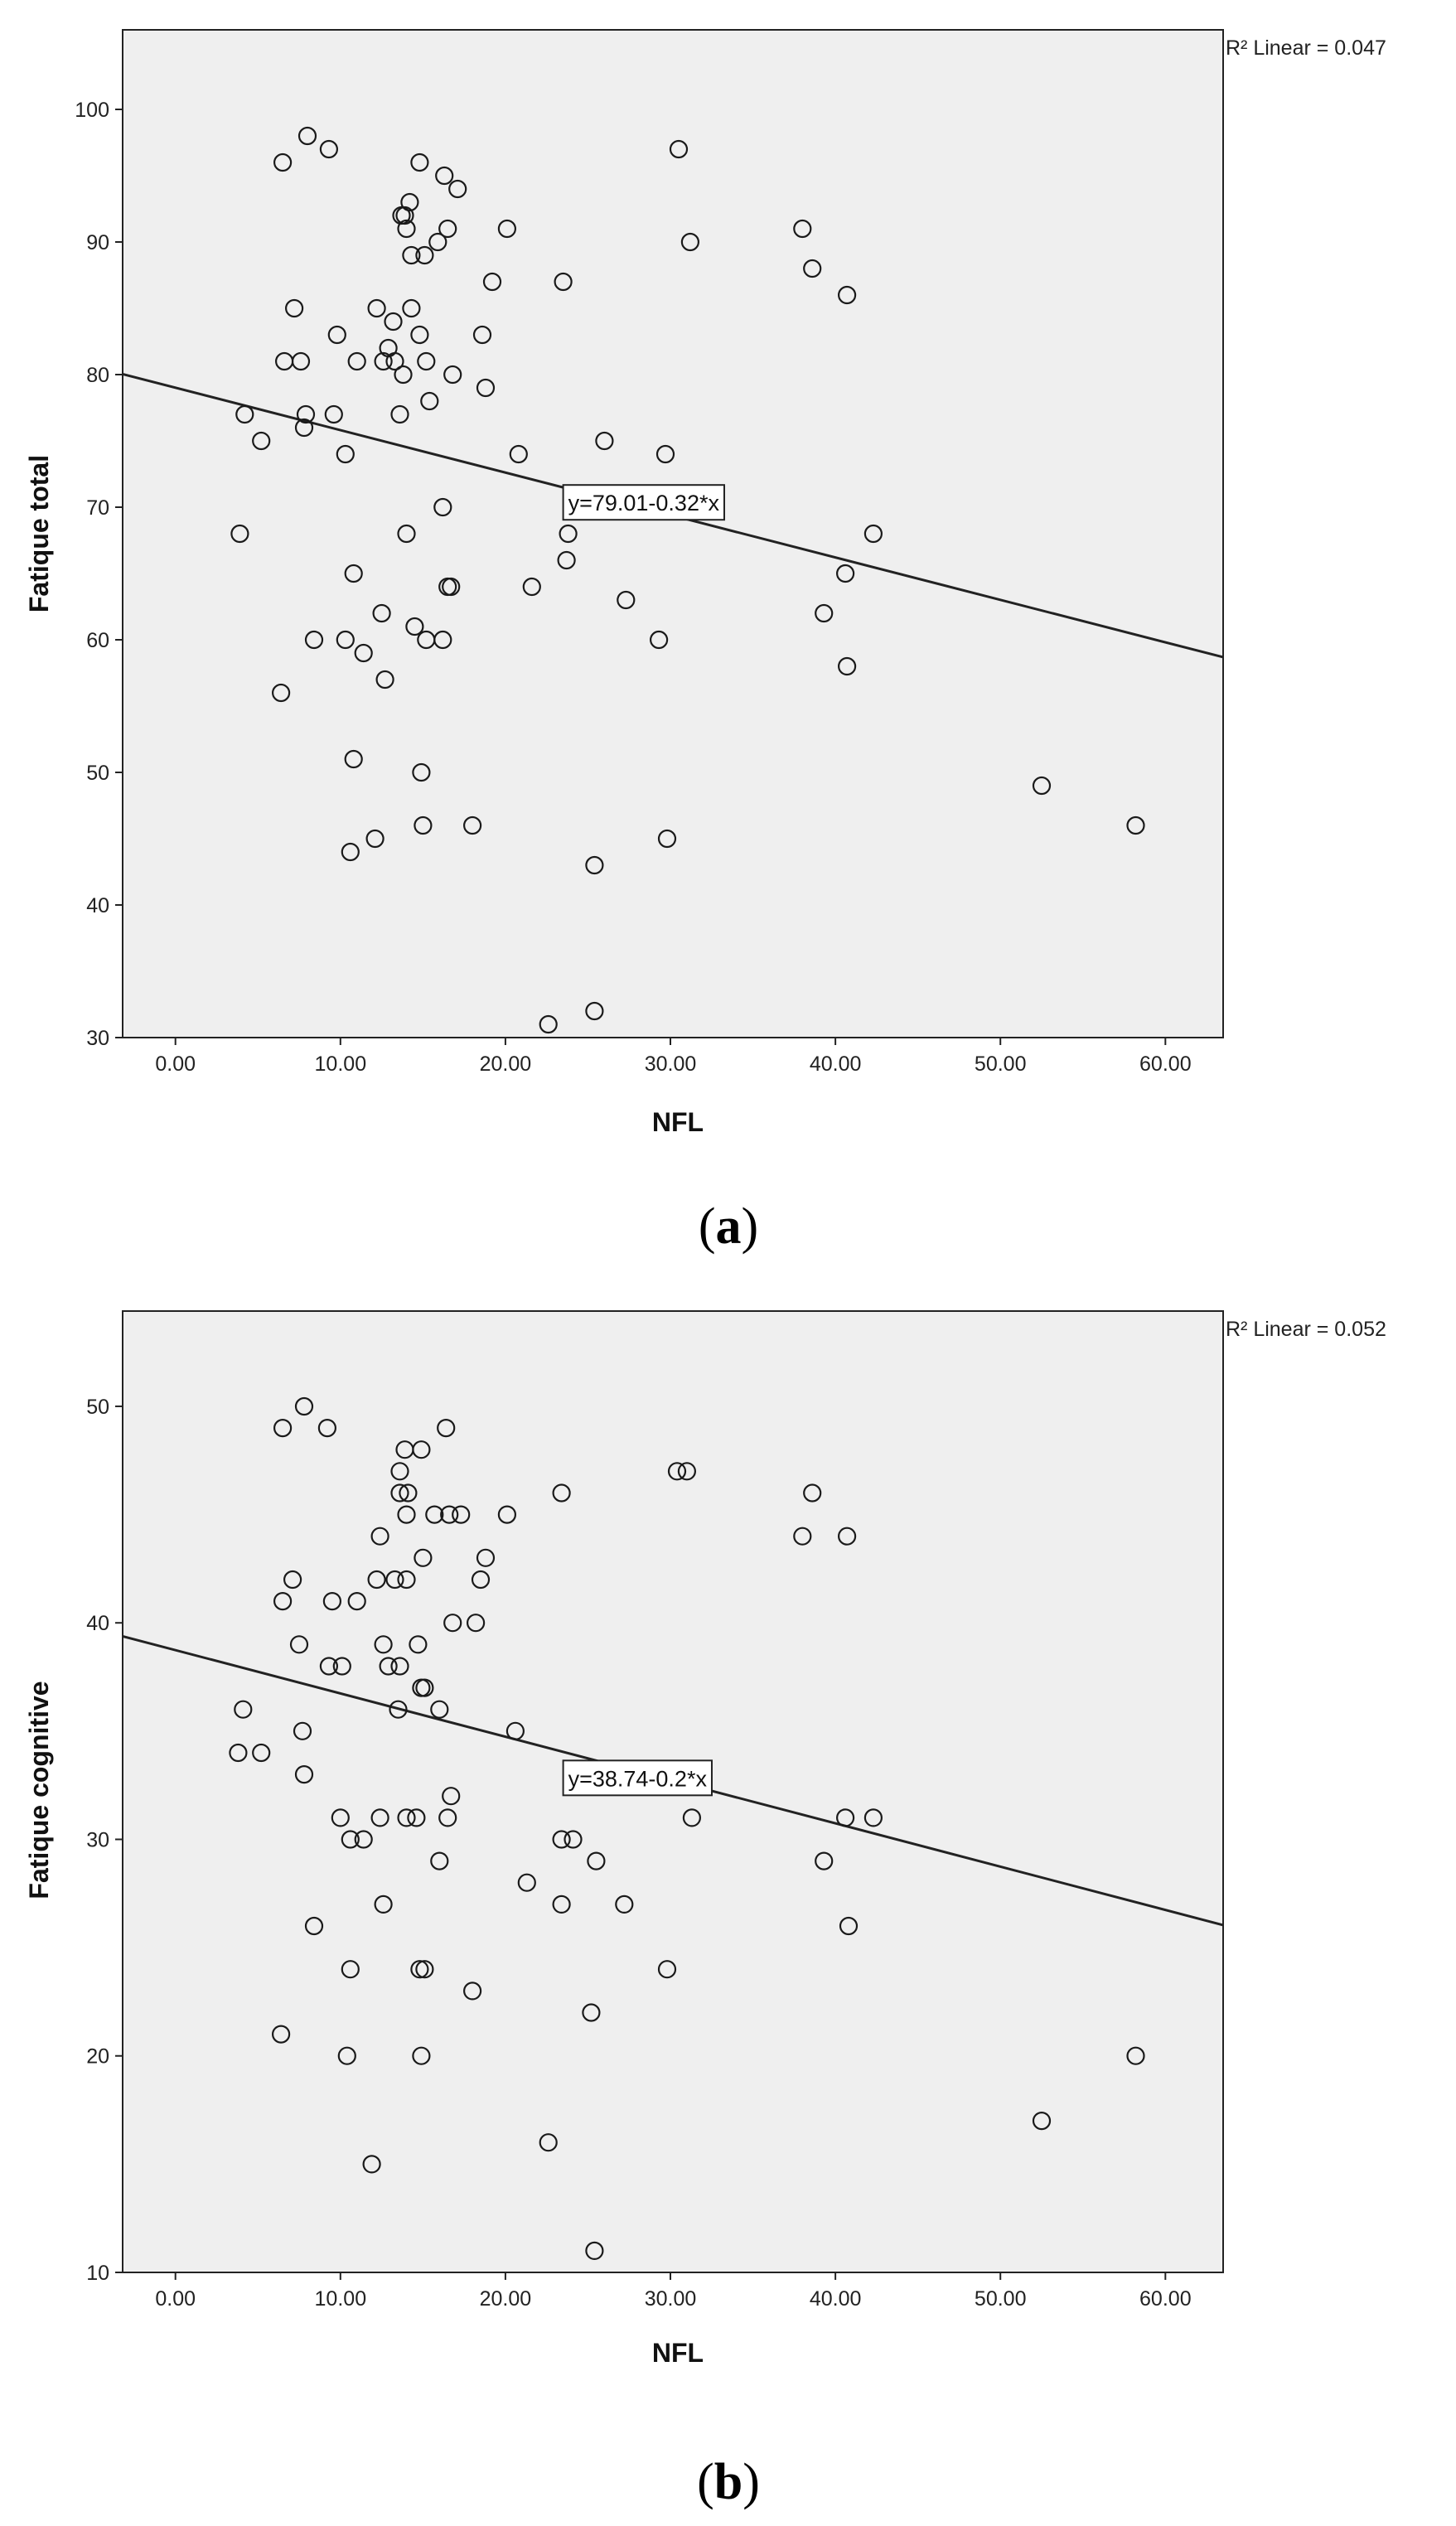  I want to click on y-tick-label: 50, so click(97, 1407).